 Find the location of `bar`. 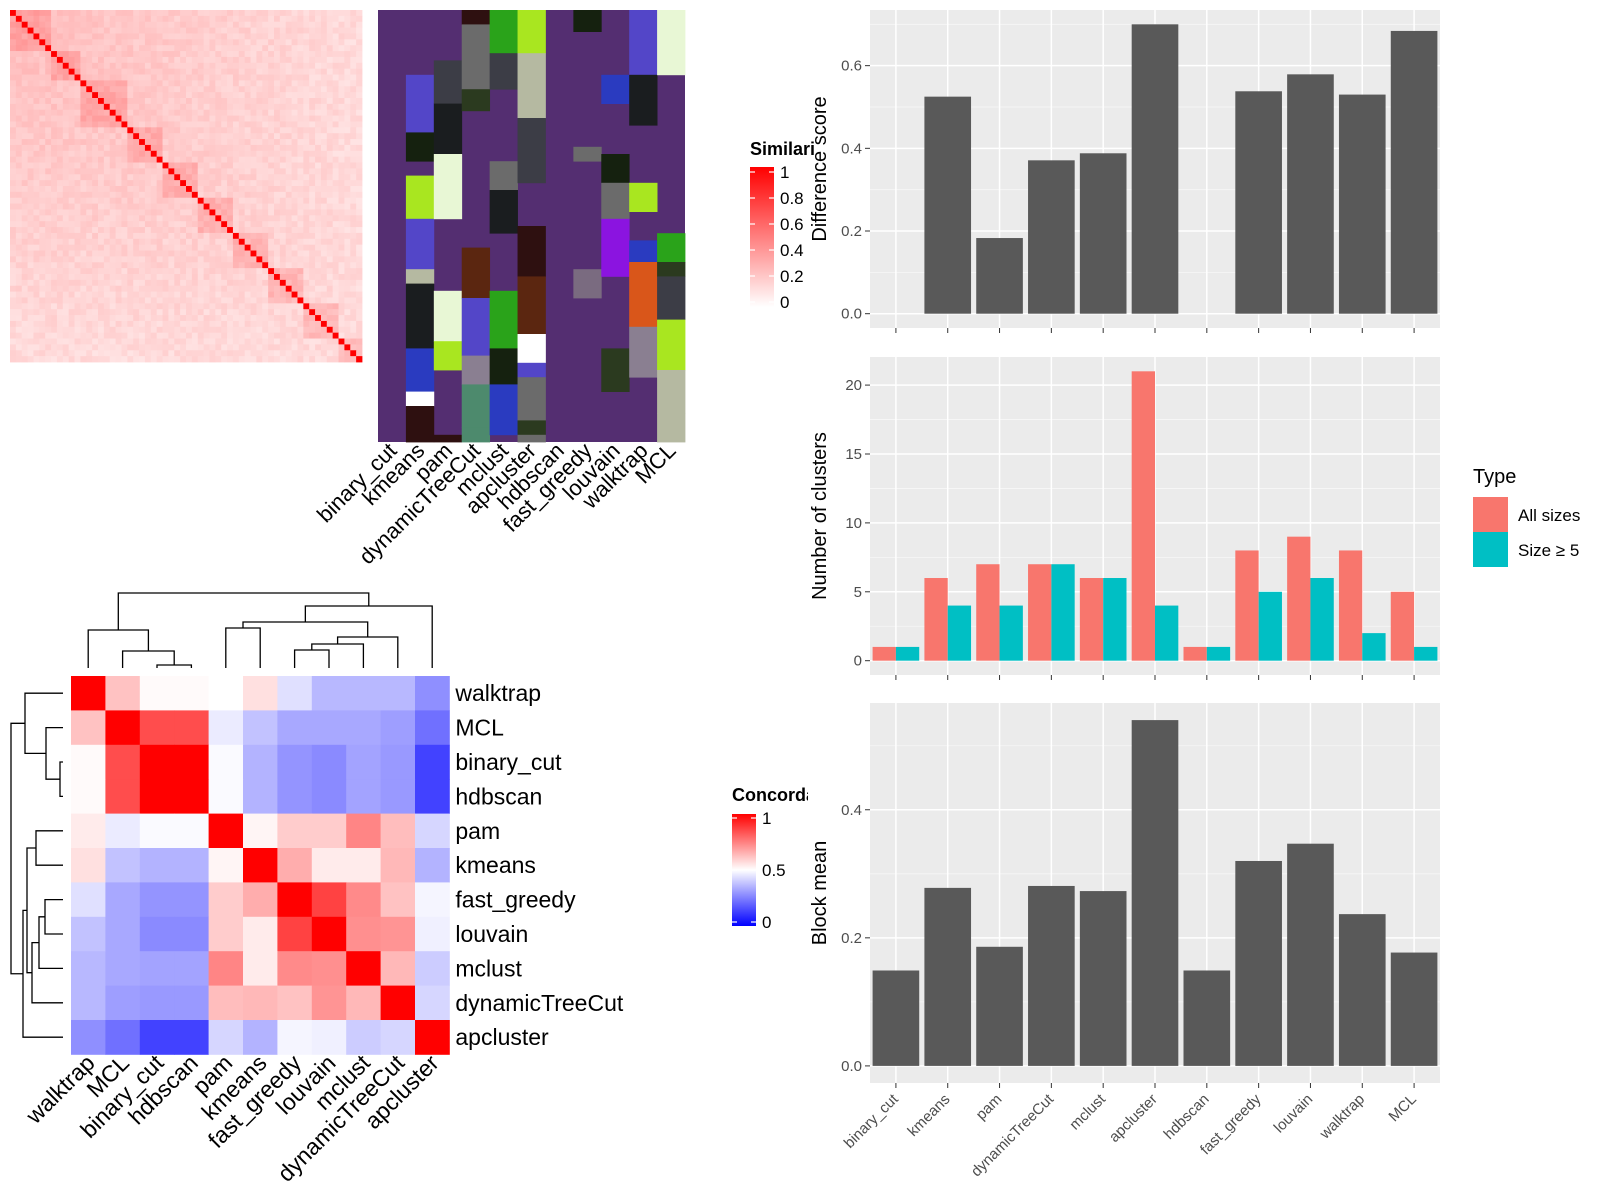

bar is located at coordinates (1063, 612).